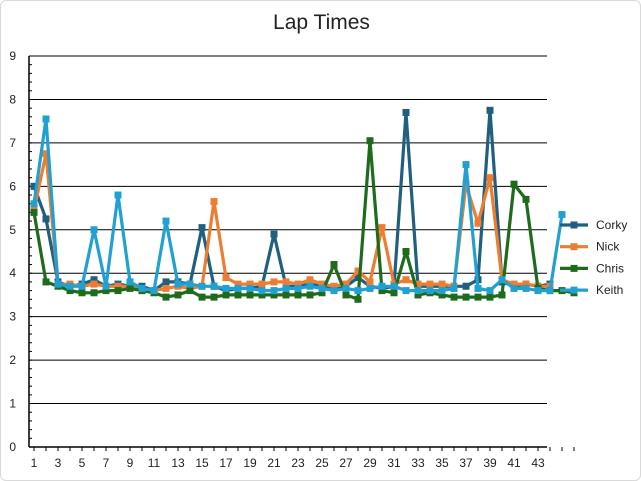 Image resolution: width=641 pixels, height=481 pixels. What do you see at coordinates (370, 463) in the screenshot?
I see `x-tick-label-29: 29` at bounding box center [370, 463].